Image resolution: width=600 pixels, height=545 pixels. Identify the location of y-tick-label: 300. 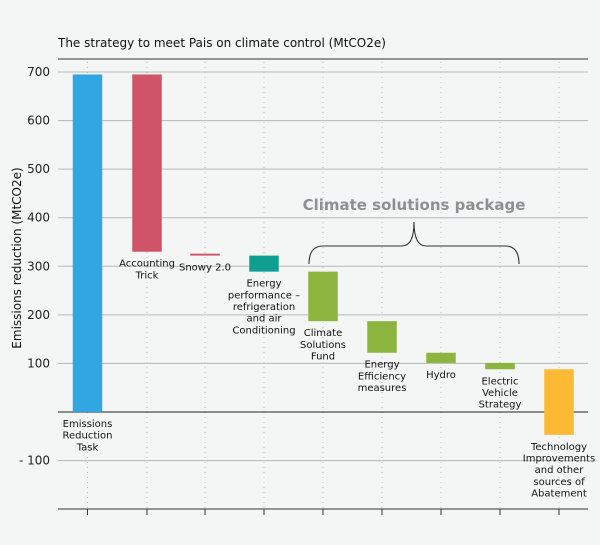
(38, 266).